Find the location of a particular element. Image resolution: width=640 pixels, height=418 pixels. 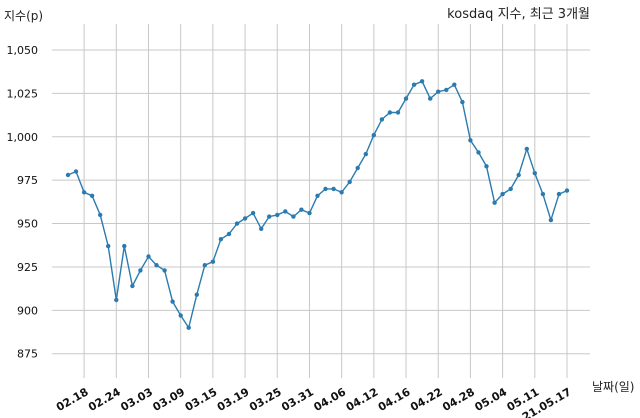

x-tick-label: 04.12 is located at coordinates (362, 399).